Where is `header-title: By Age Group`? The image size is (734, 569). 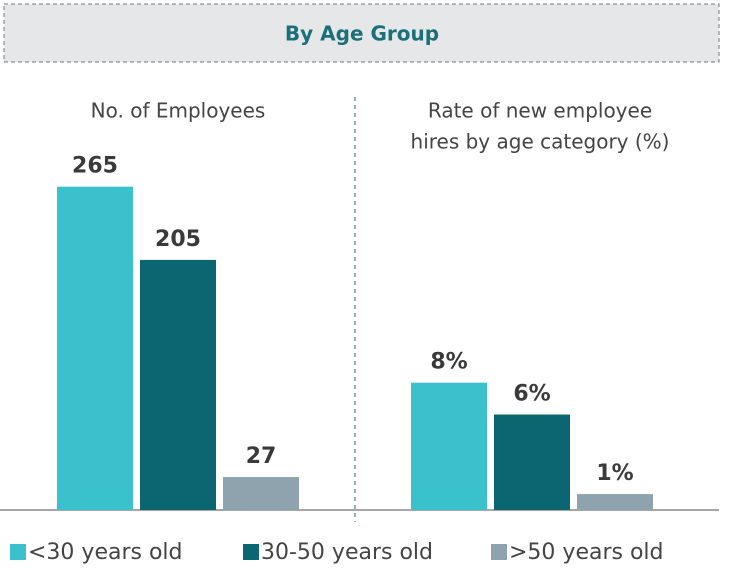
header-title: By Age Group is located at coordinates (362, 34).